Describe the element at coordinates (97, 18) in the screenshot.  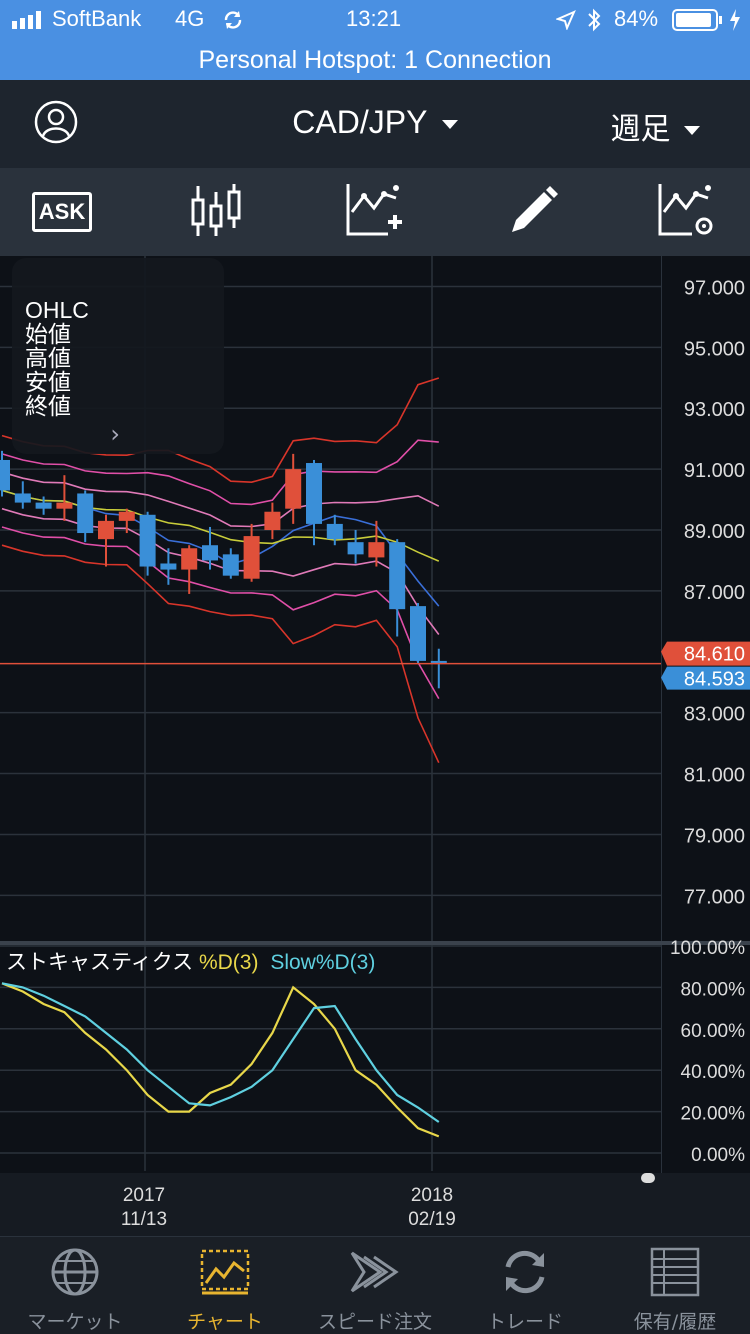
I see `carrier-label: SoftBank` at that location.